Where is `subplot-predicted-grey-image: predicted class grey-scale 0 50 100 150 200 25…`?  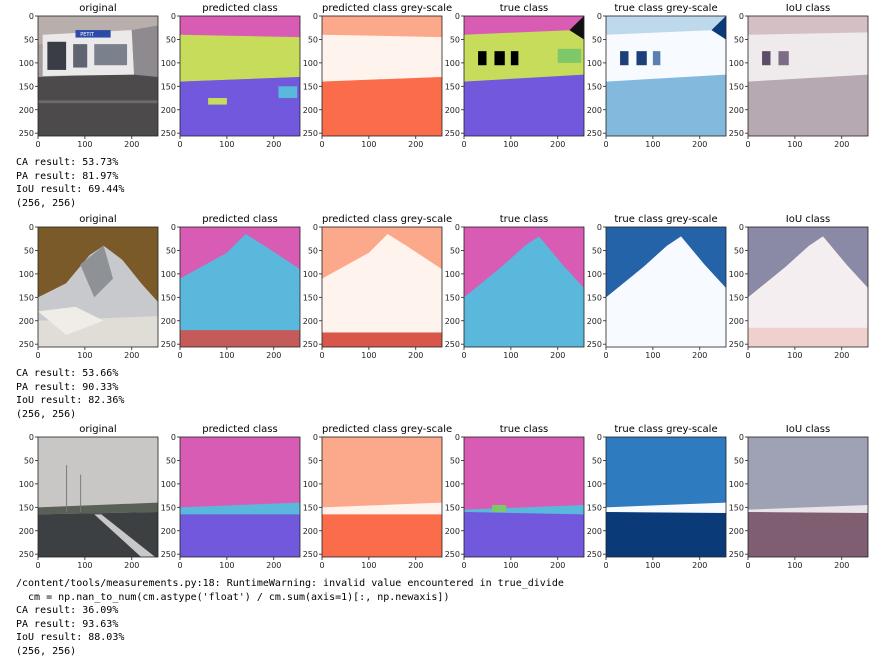 subplot-predicted-grey-image: predicted class grey-scale 0 50 100 150 200 25… is located at coordinates (376, 289).